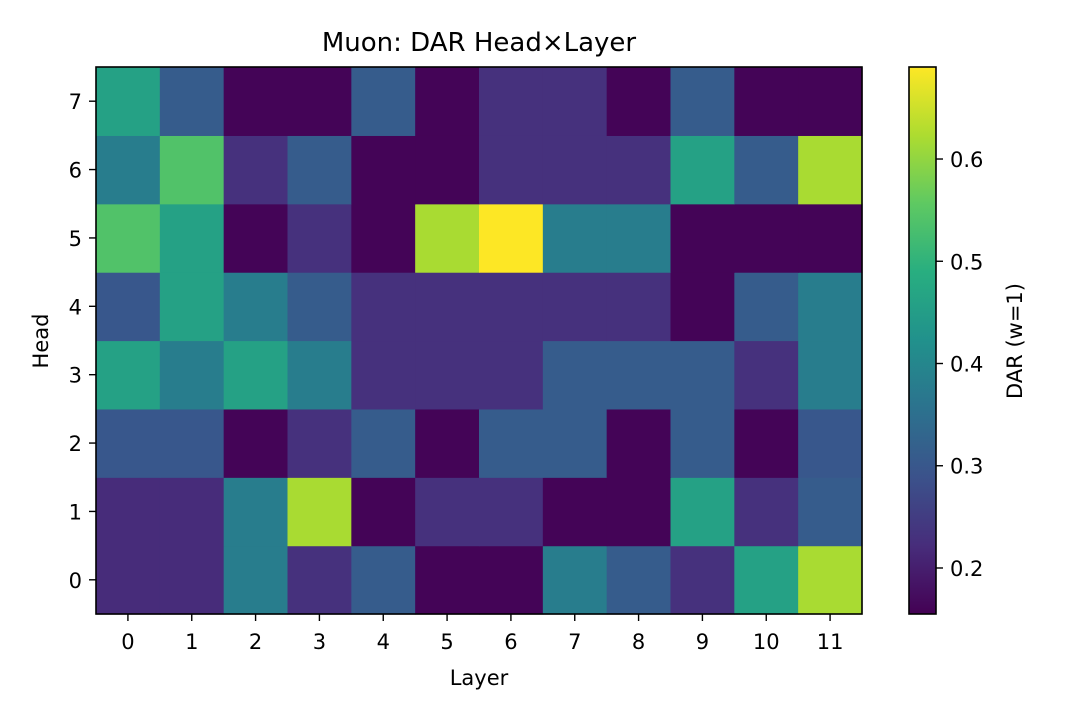  I want to click on x-tick-label: 1, so click(191, 642).